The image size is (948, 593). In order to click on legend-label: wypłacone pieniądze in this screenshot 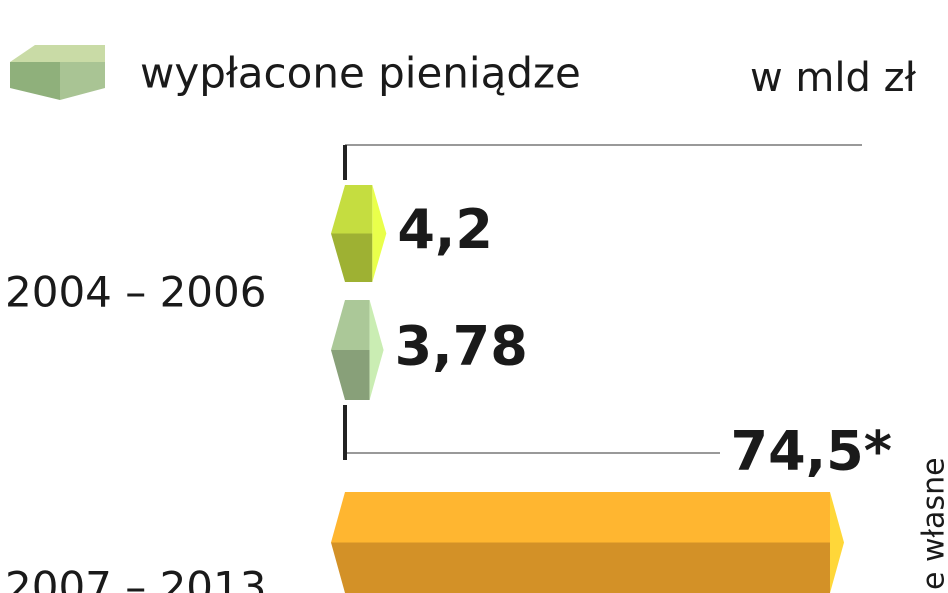, I will do `click(360, 73)`.